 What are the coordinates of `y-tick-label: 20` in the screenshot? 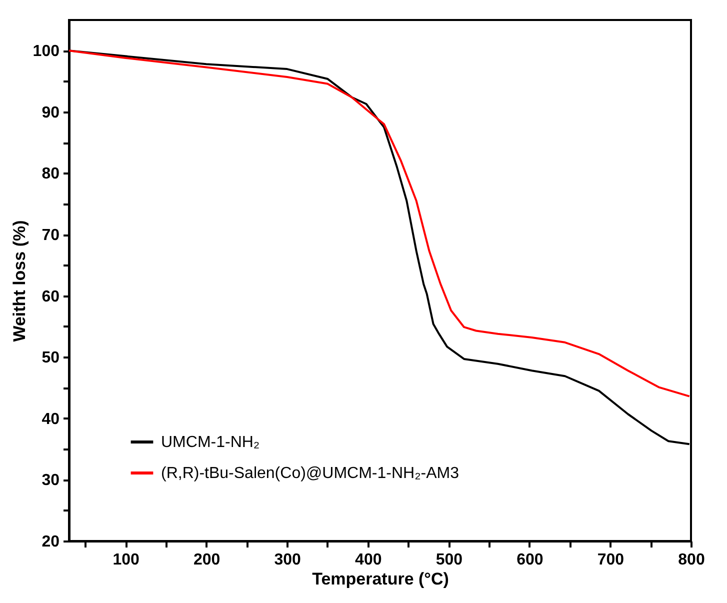 It's located at (51, 542).